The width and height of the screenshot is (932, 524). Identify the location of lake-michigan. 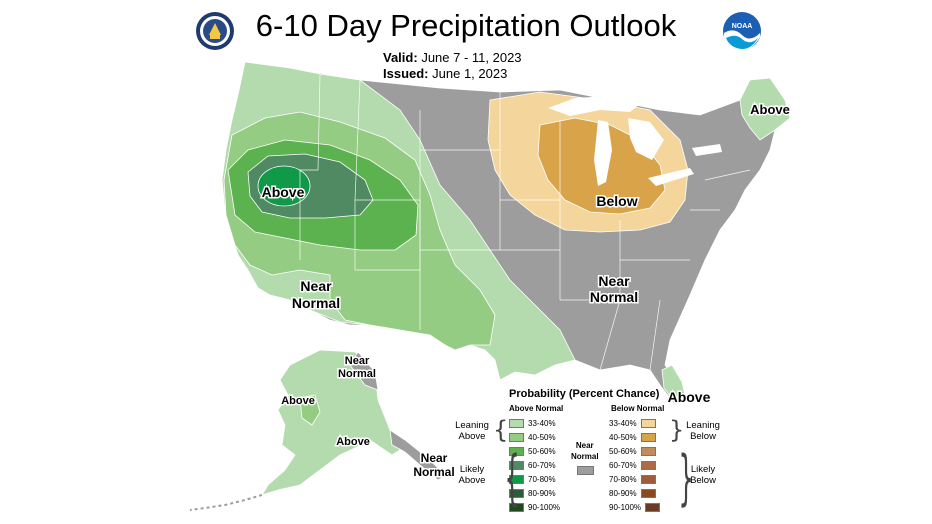
(603, 153).